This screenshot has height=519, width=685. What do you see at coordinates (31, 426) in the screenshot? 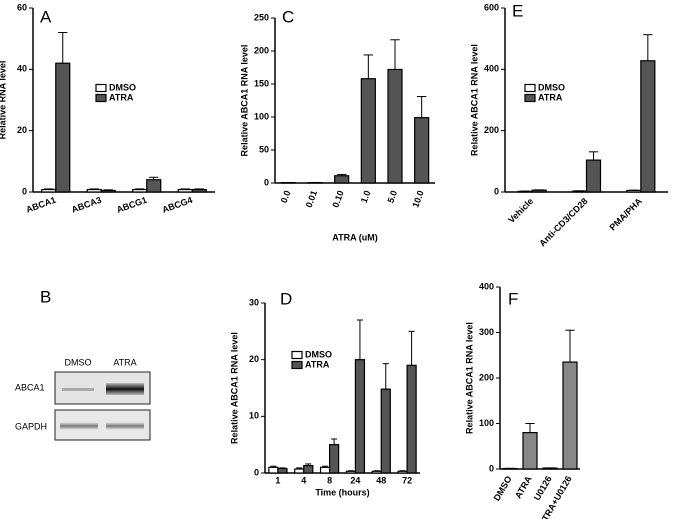
I see `row-label: GAPDH` at bounding box center [31, 426].